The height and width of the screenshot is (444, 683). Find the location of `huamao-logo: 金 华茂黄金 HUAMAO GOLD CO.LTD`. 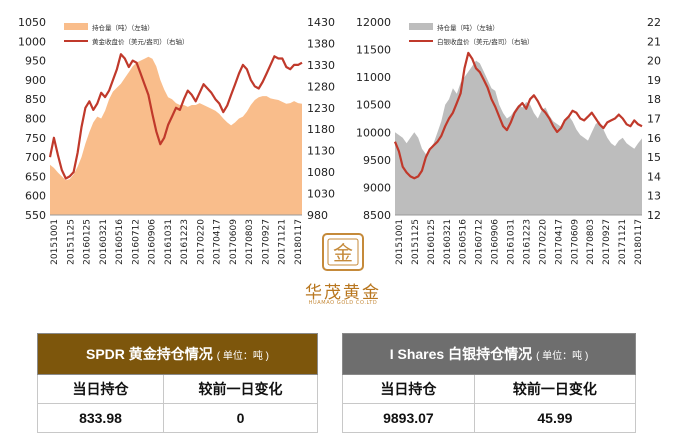

huamao-logo: 金 华茂黄金 HUAMAO GOLD CO.LTD is located at coordinates (343, 271).